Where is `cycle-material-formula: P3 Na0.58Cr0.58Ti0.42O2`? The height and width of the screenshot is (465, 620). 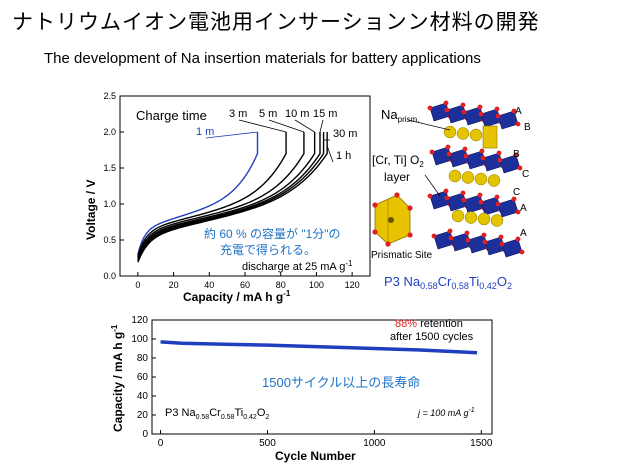 cycle-material-formula: P3 Na0.58Cr0.58Ti0.42O2 is located at coordinates (217, 414).